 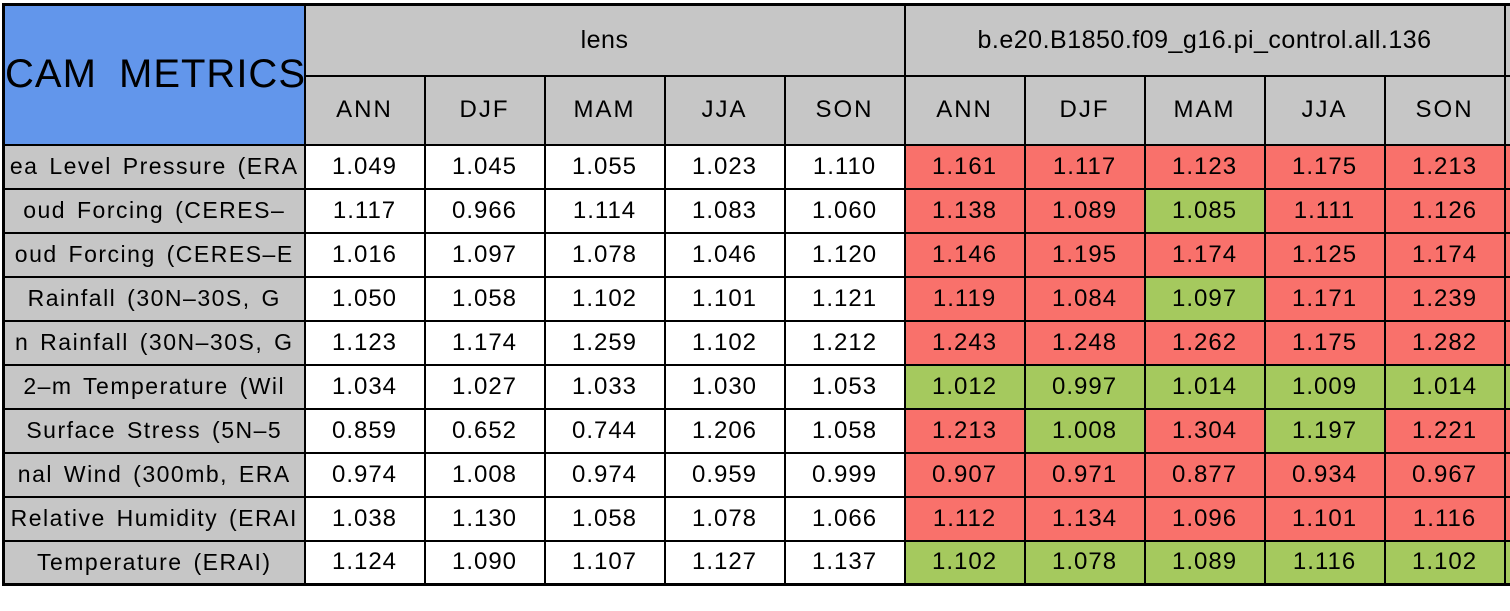 I want to click on metric-label: Surface Stress (5N–5, so click(x=154, y=430).